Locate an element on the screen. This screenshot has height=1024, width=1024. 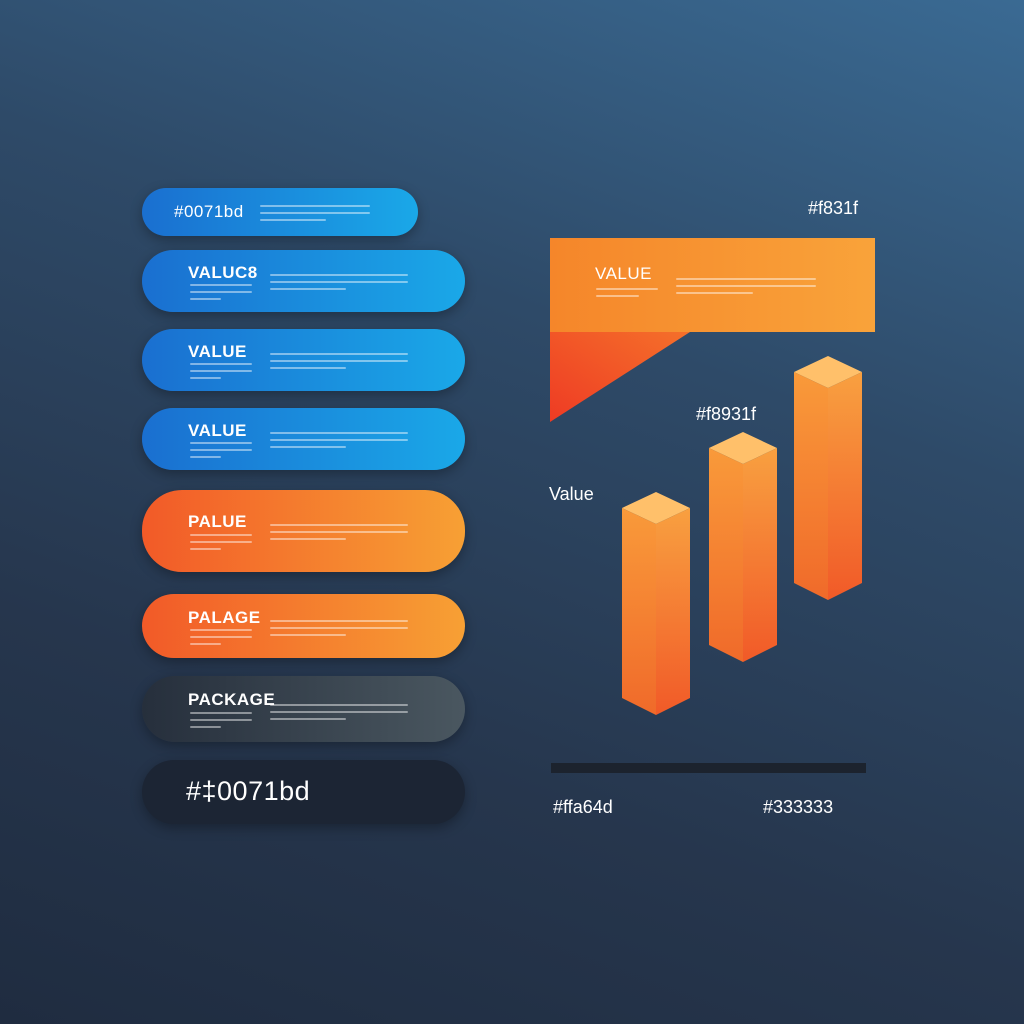
callout-card is located at coordinates (712, 330).